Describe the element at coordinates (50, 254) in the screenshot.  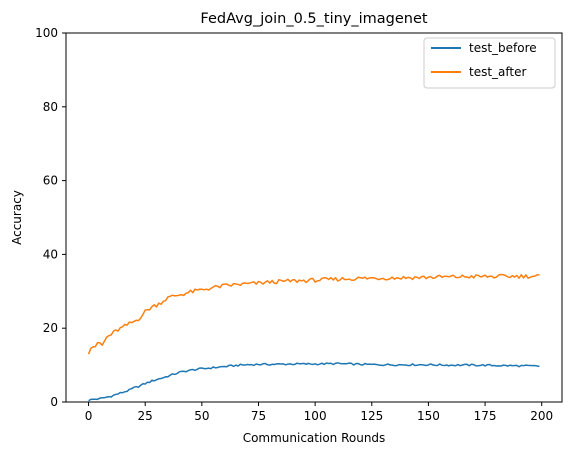
I see `y-tick-label: 40` at that location.